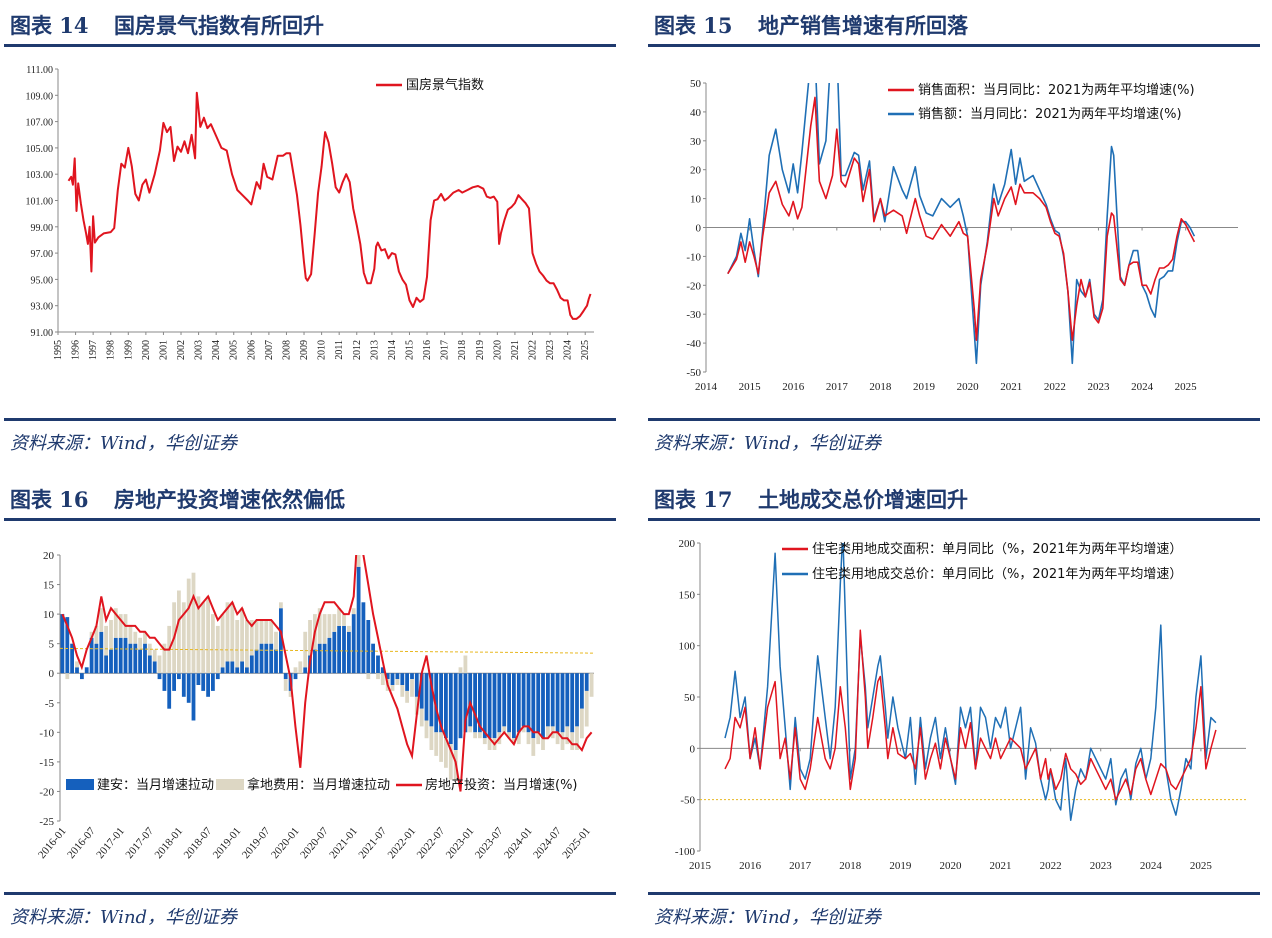 The width and height of the screenshot is (1272, 938). Describe the element at coordinates (327, 673) in the screenshot. I see `series-line-investment` at that location.